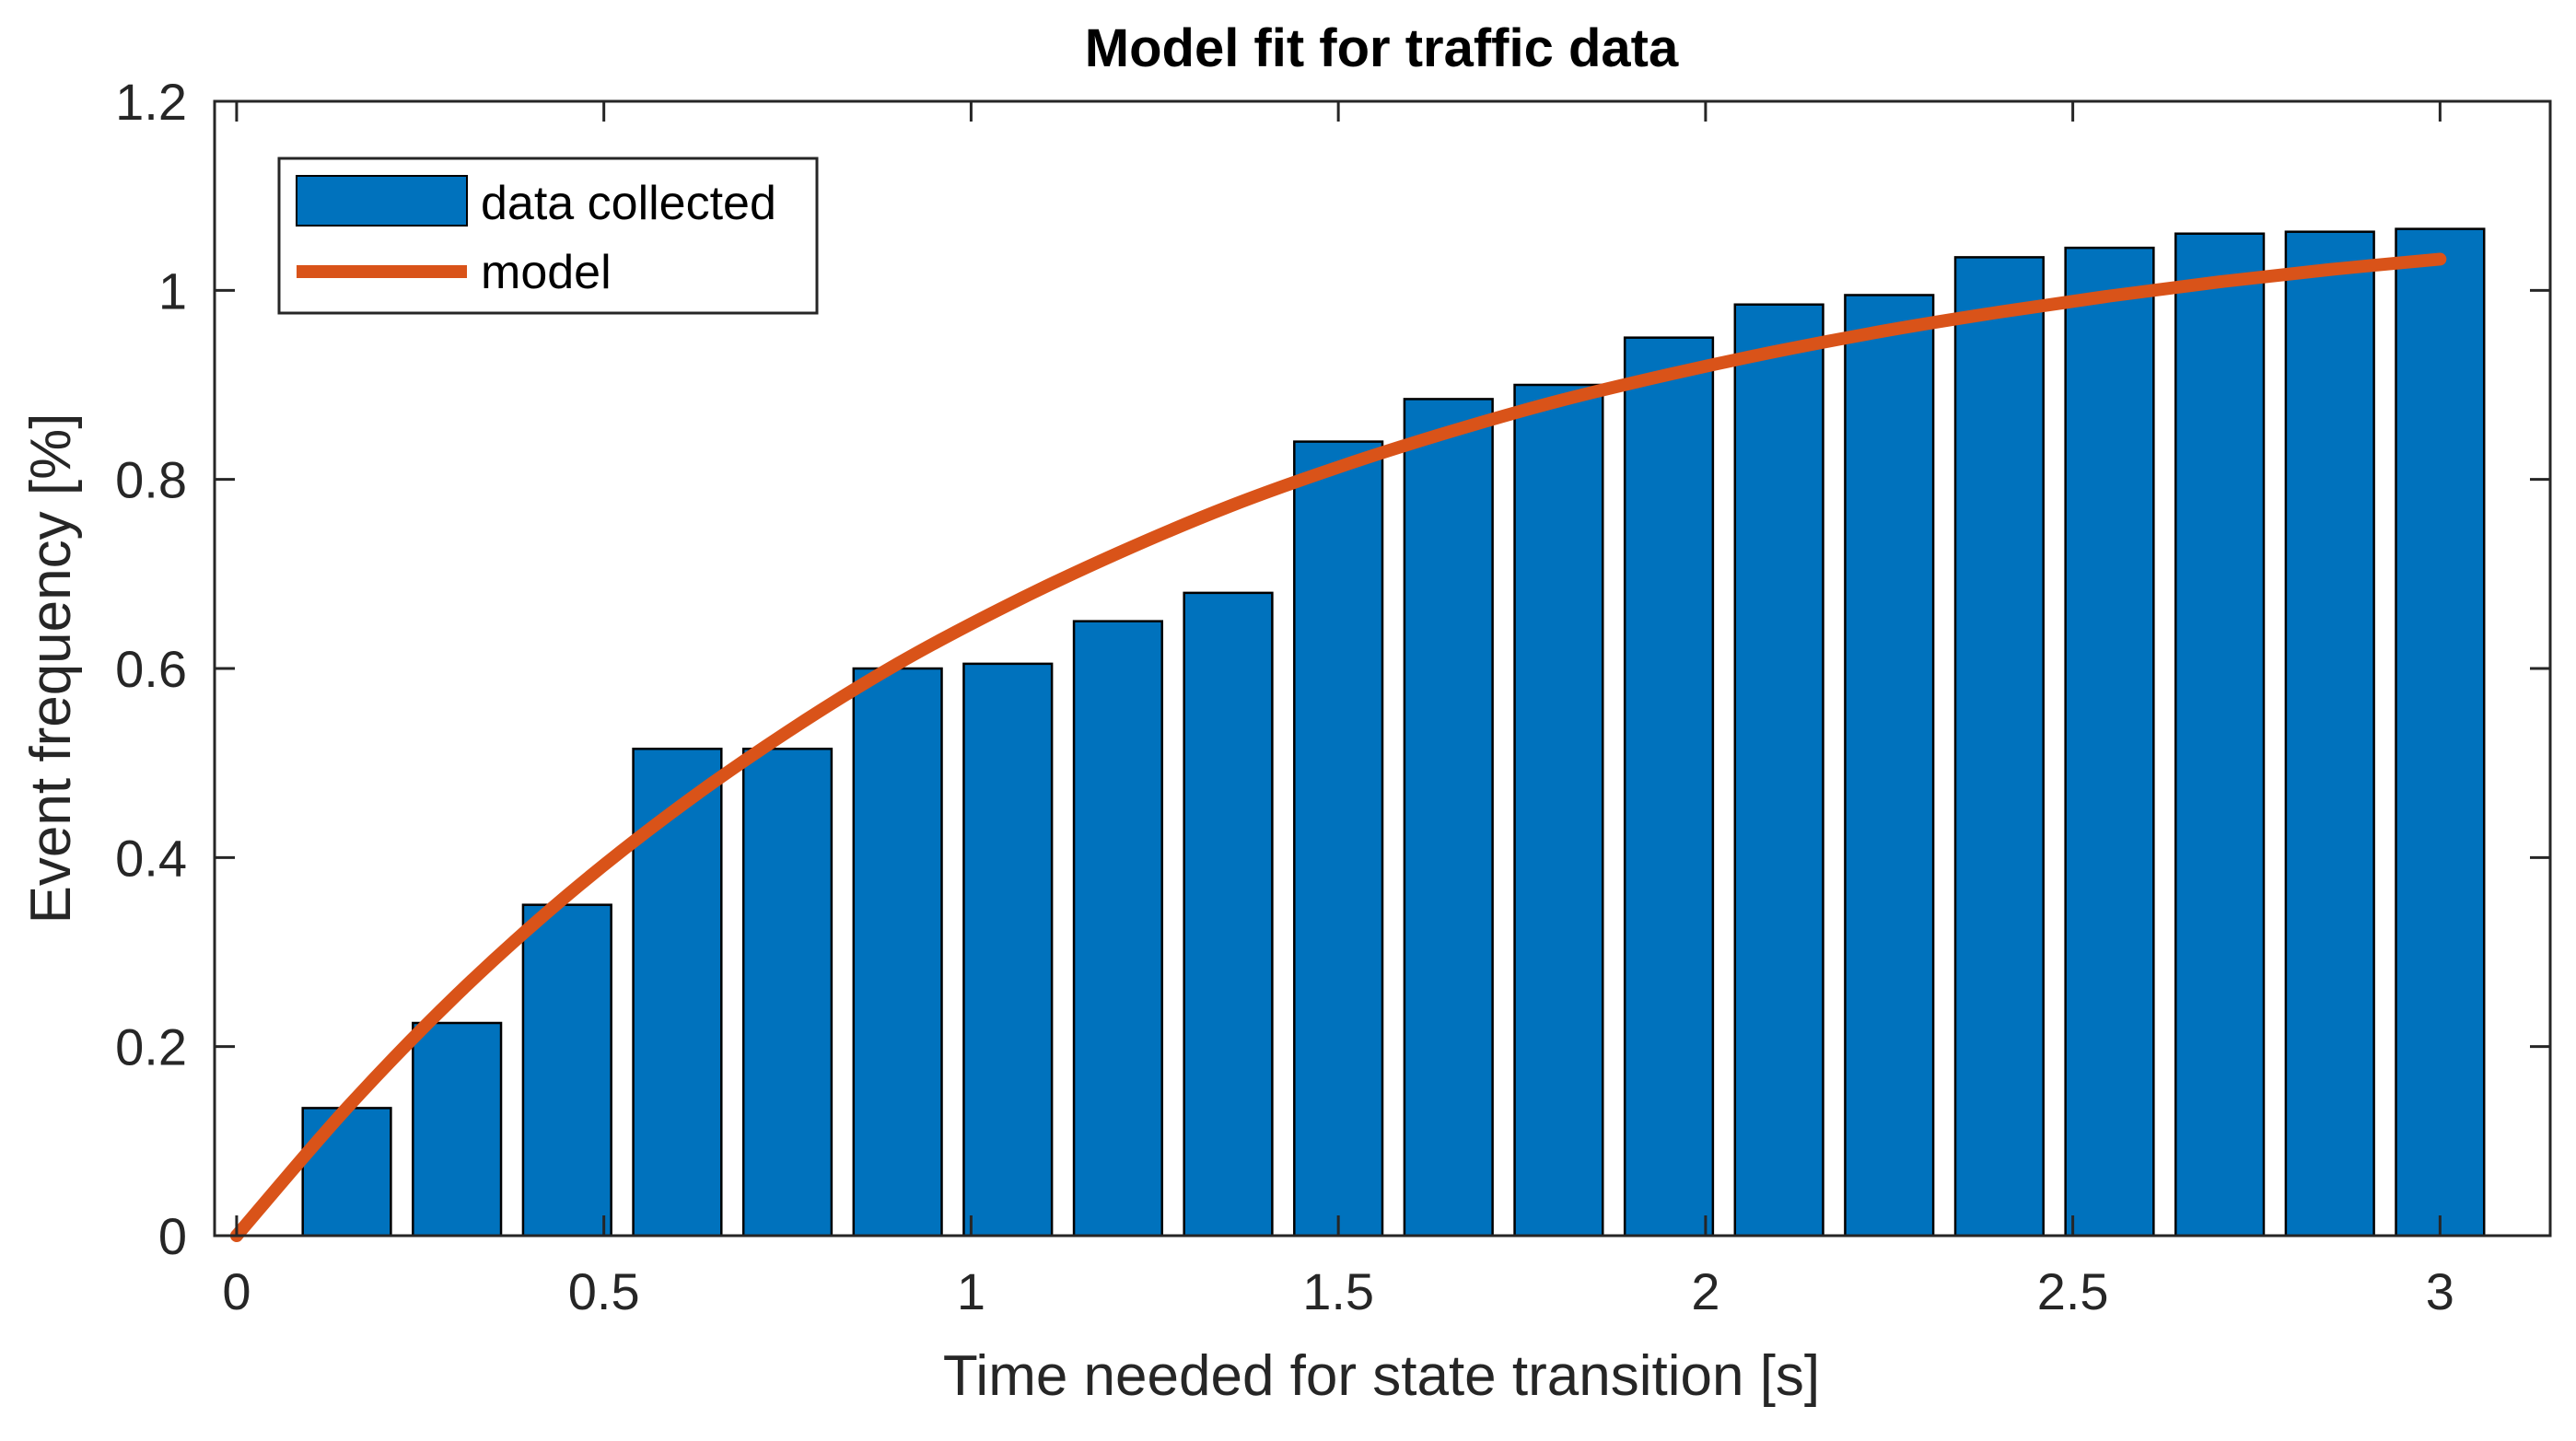 This screenshot has width=2576, height=1441. Describe the element at coordinates (51, 669) in the screenshot. I see `y-axis-label: Event frequency [%]` at that location.